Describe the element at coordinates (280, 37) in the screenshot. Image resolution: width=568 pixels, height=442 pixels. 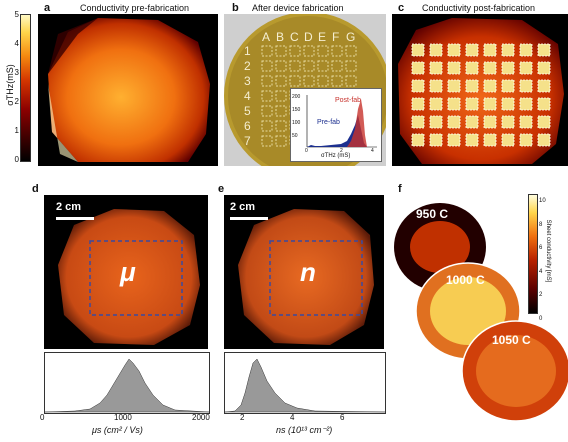
I see `column-label: B` at that location.